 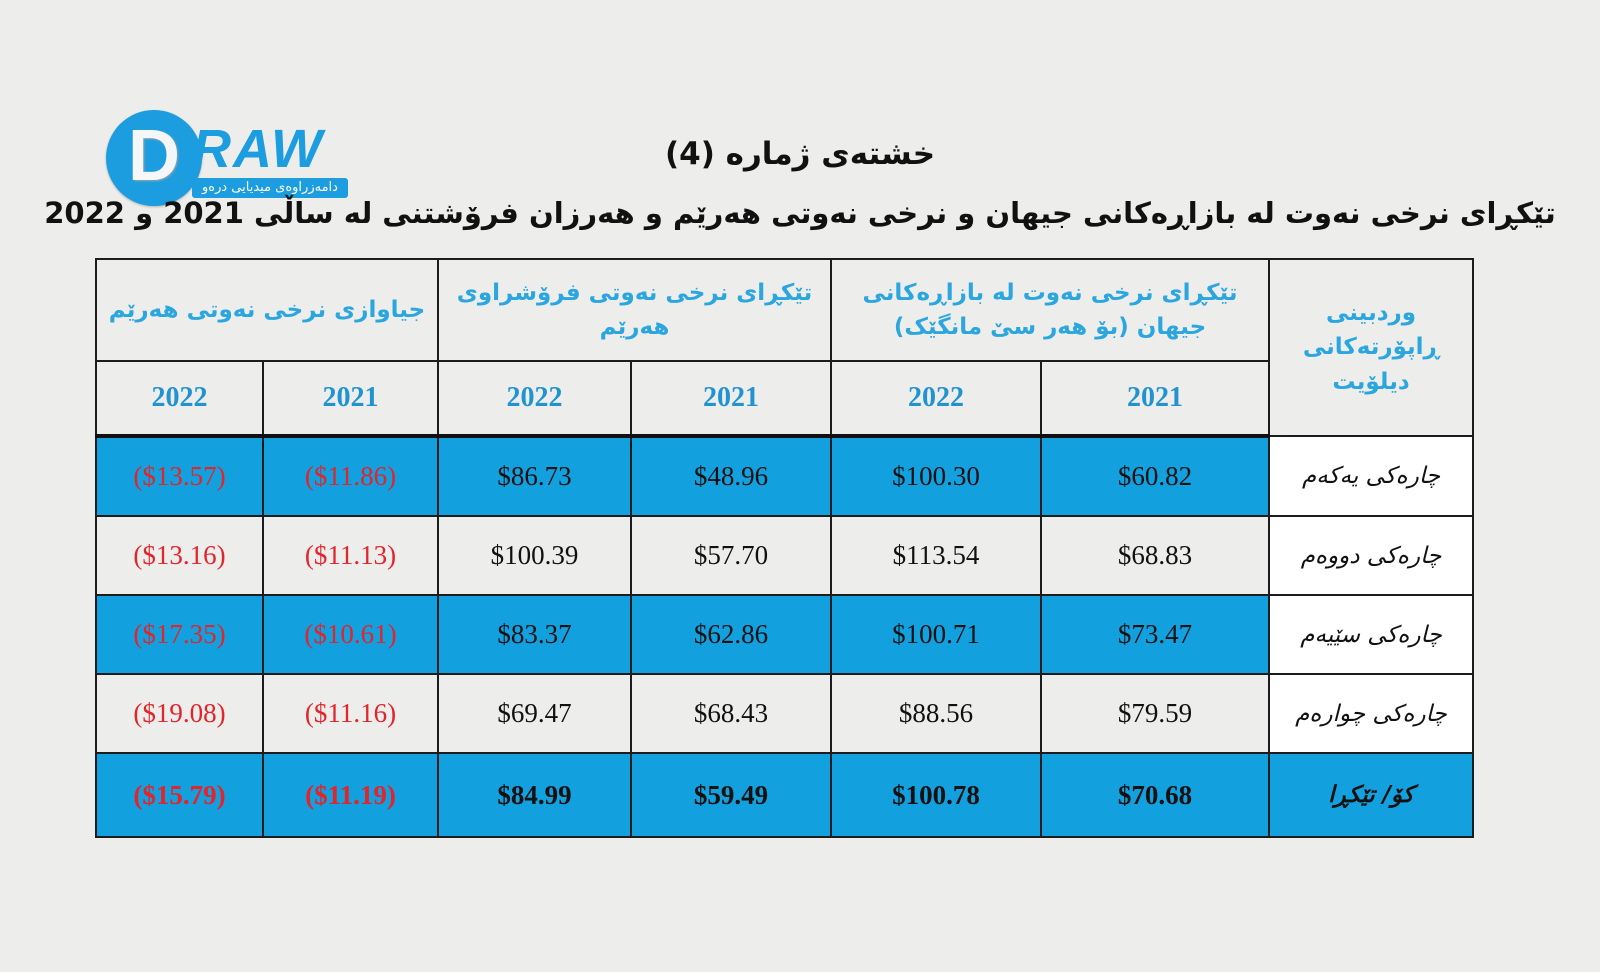 I want to click on row-label-q3: چارەکی سێیەم, so click(x=1371, y=634).